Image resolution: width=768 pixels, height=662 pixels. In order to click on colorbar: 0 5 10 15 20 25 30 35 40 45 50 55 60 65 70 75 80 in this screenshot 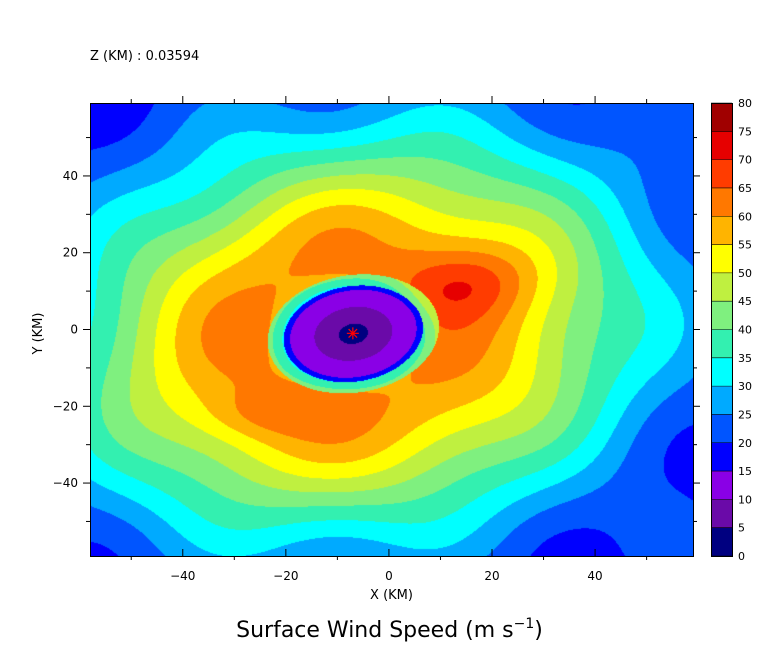, I will do `click(731, 330)`.